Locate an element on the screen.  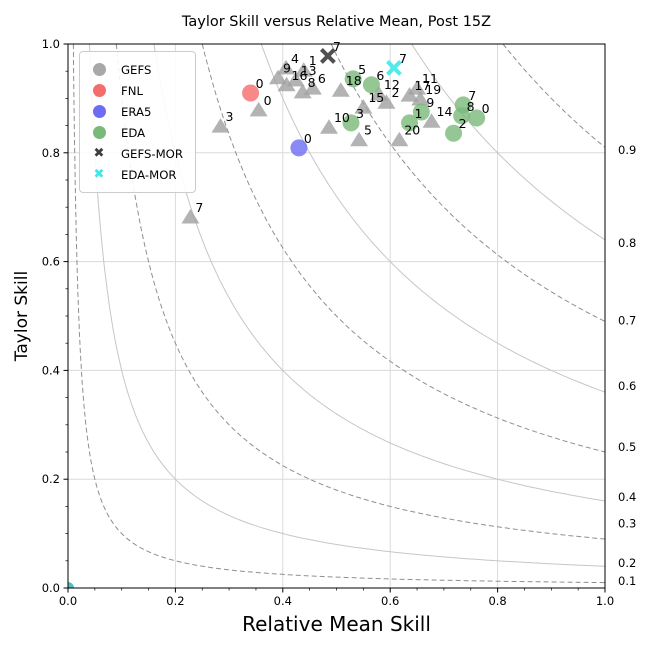
point-label-FNL-0: 0 is located at coordinates (260, 83).